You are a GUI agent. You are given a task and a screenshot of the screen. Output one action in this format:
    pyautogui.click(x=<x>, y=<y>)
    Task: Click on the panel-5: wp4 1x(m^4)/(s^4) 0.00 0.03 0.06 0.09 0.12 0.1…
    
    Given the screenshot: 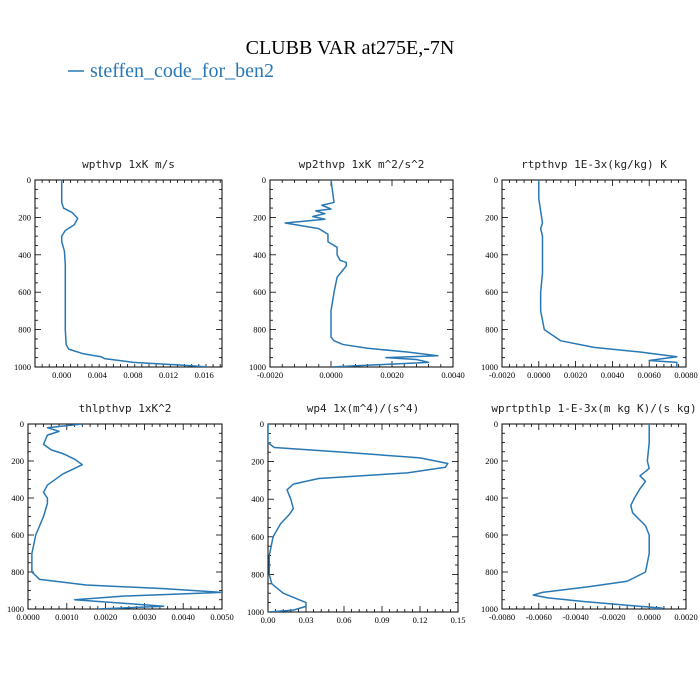 What is the action you would take?
    pyautogui.click(x=356, y=513)
    